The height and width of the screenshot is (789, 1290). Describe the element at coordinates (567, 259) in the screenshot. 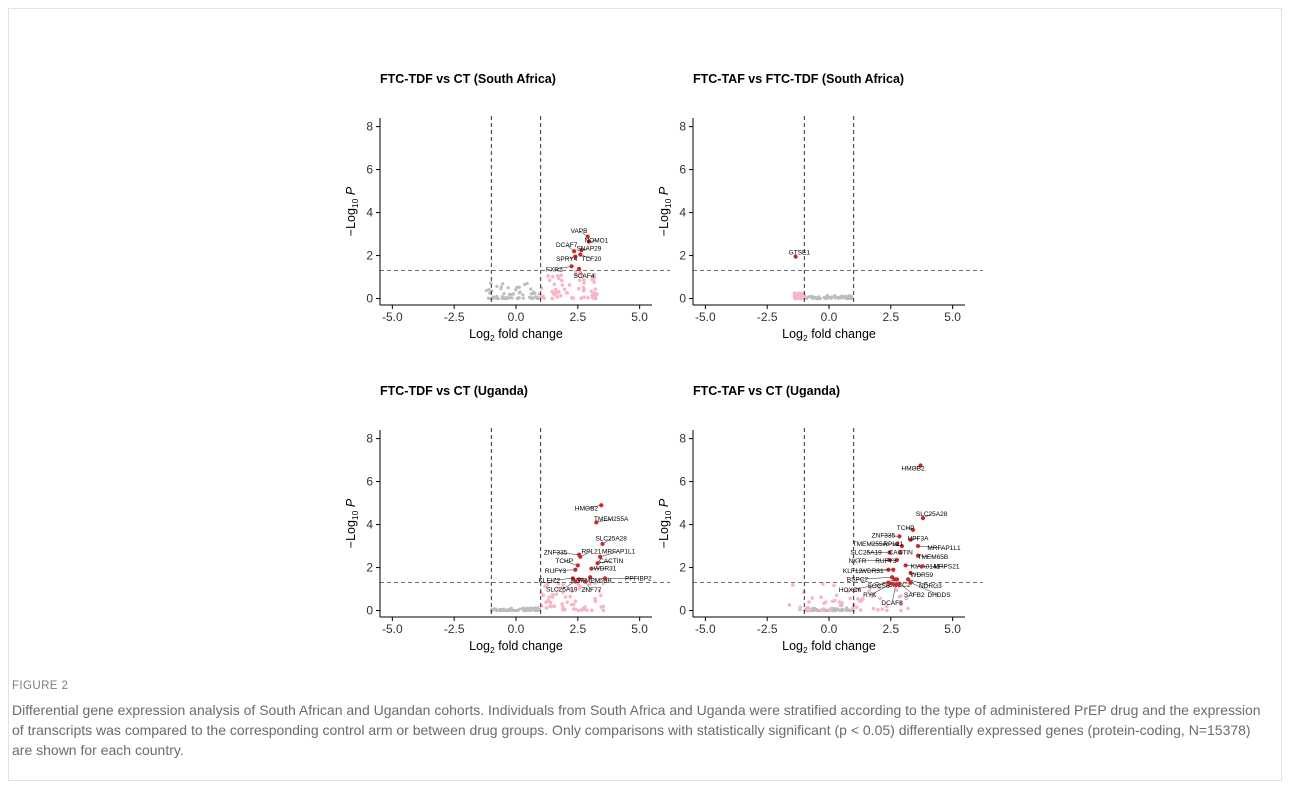

I see `gene-label: SPRY4` at that location.